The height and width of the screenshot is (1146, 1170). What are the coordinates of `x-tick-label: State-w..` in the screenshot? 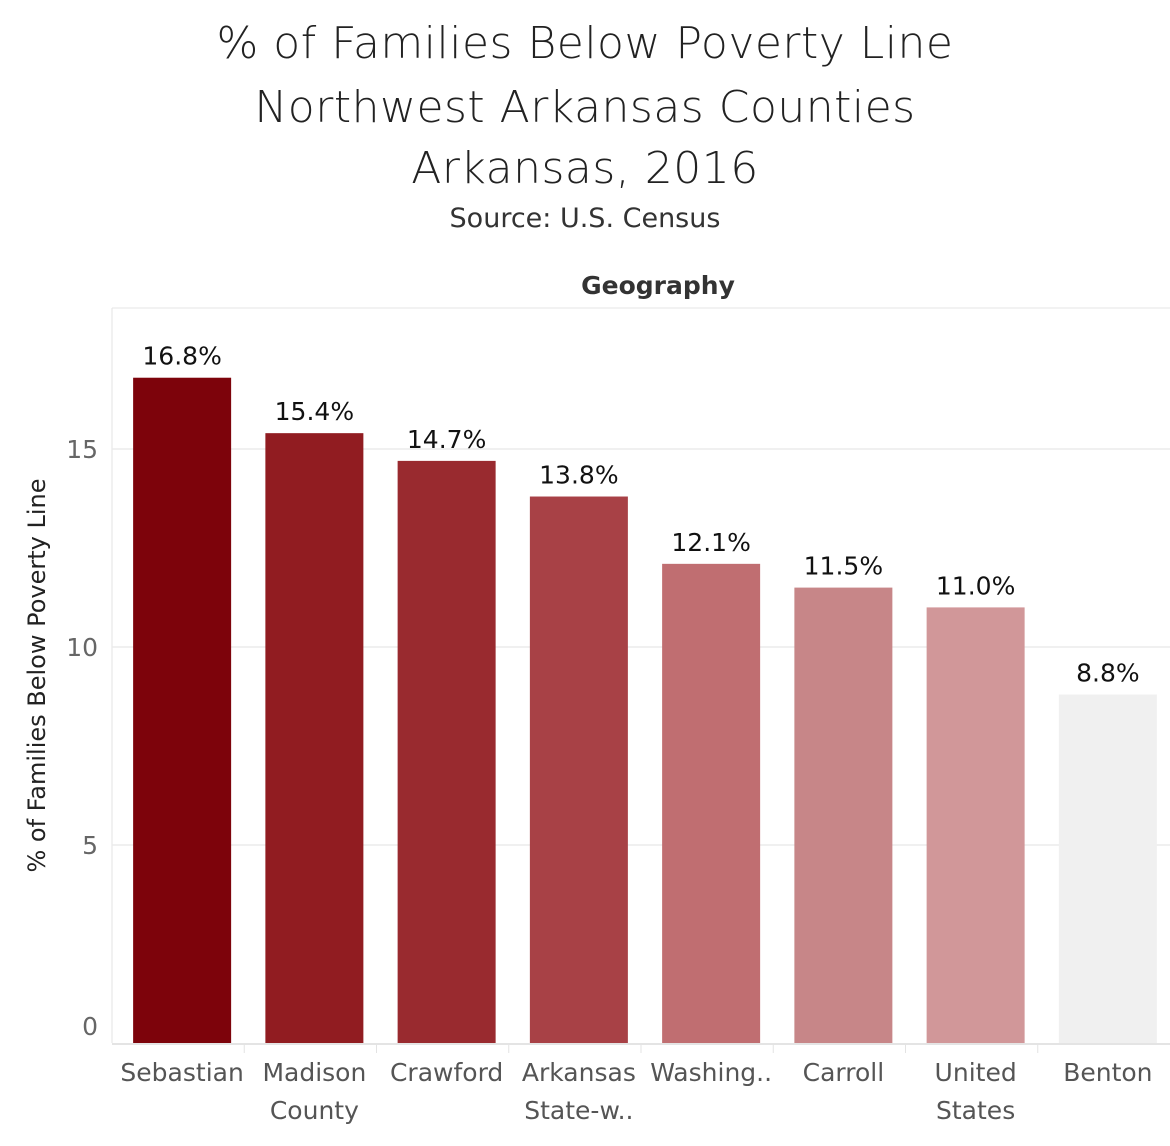 It's located at (578, 1110).